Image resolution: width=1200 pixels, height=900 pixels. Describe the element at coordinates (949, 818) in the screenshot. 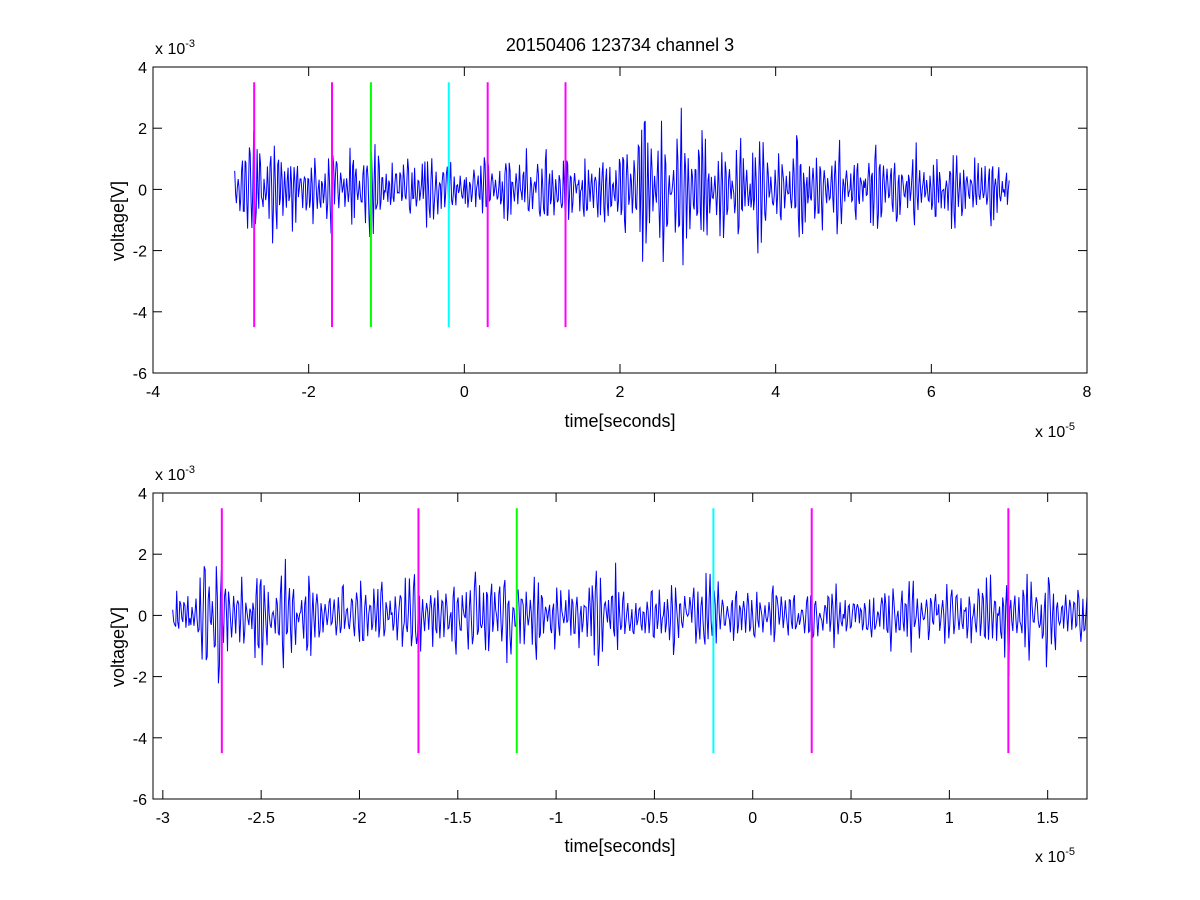

I see `x-tick-label: 1` at that location.